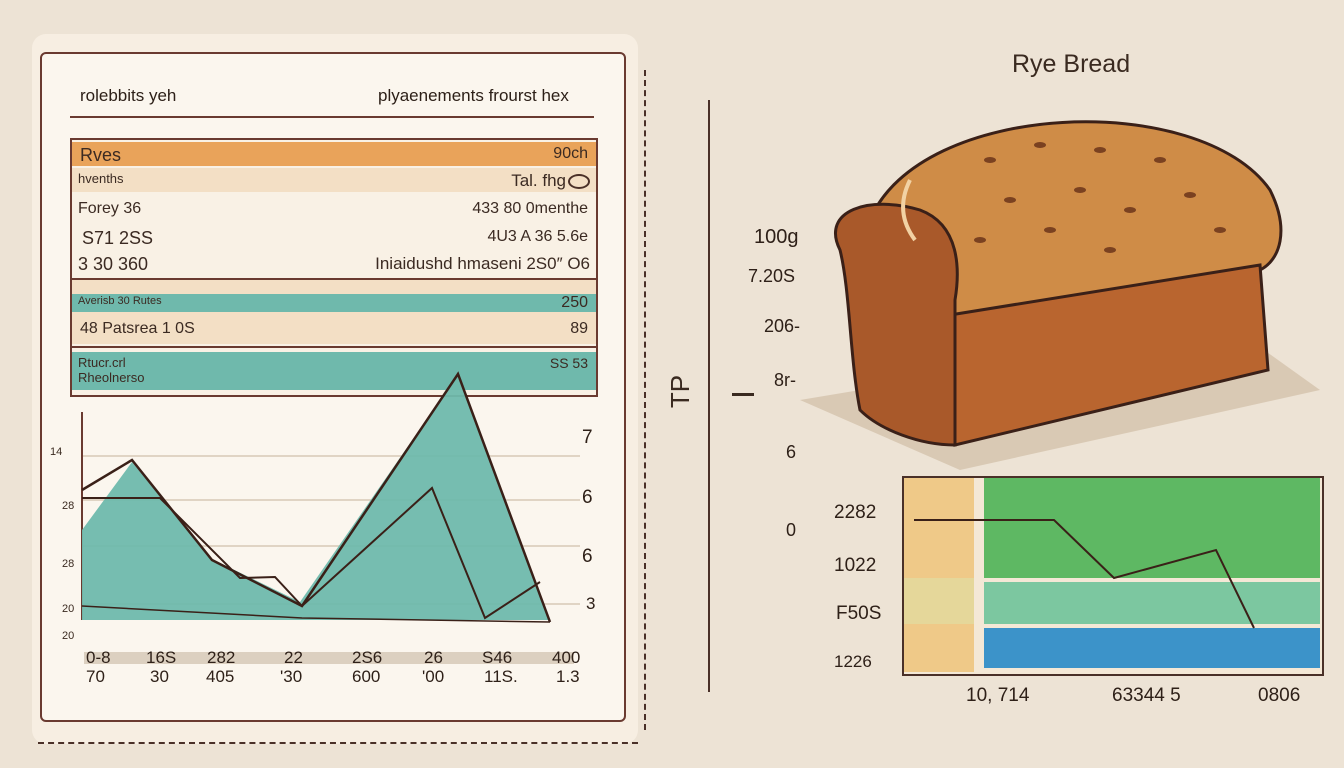  Describe the element at coordinates (316, 614) in the screenshot. I see `series-baseline` at that location.